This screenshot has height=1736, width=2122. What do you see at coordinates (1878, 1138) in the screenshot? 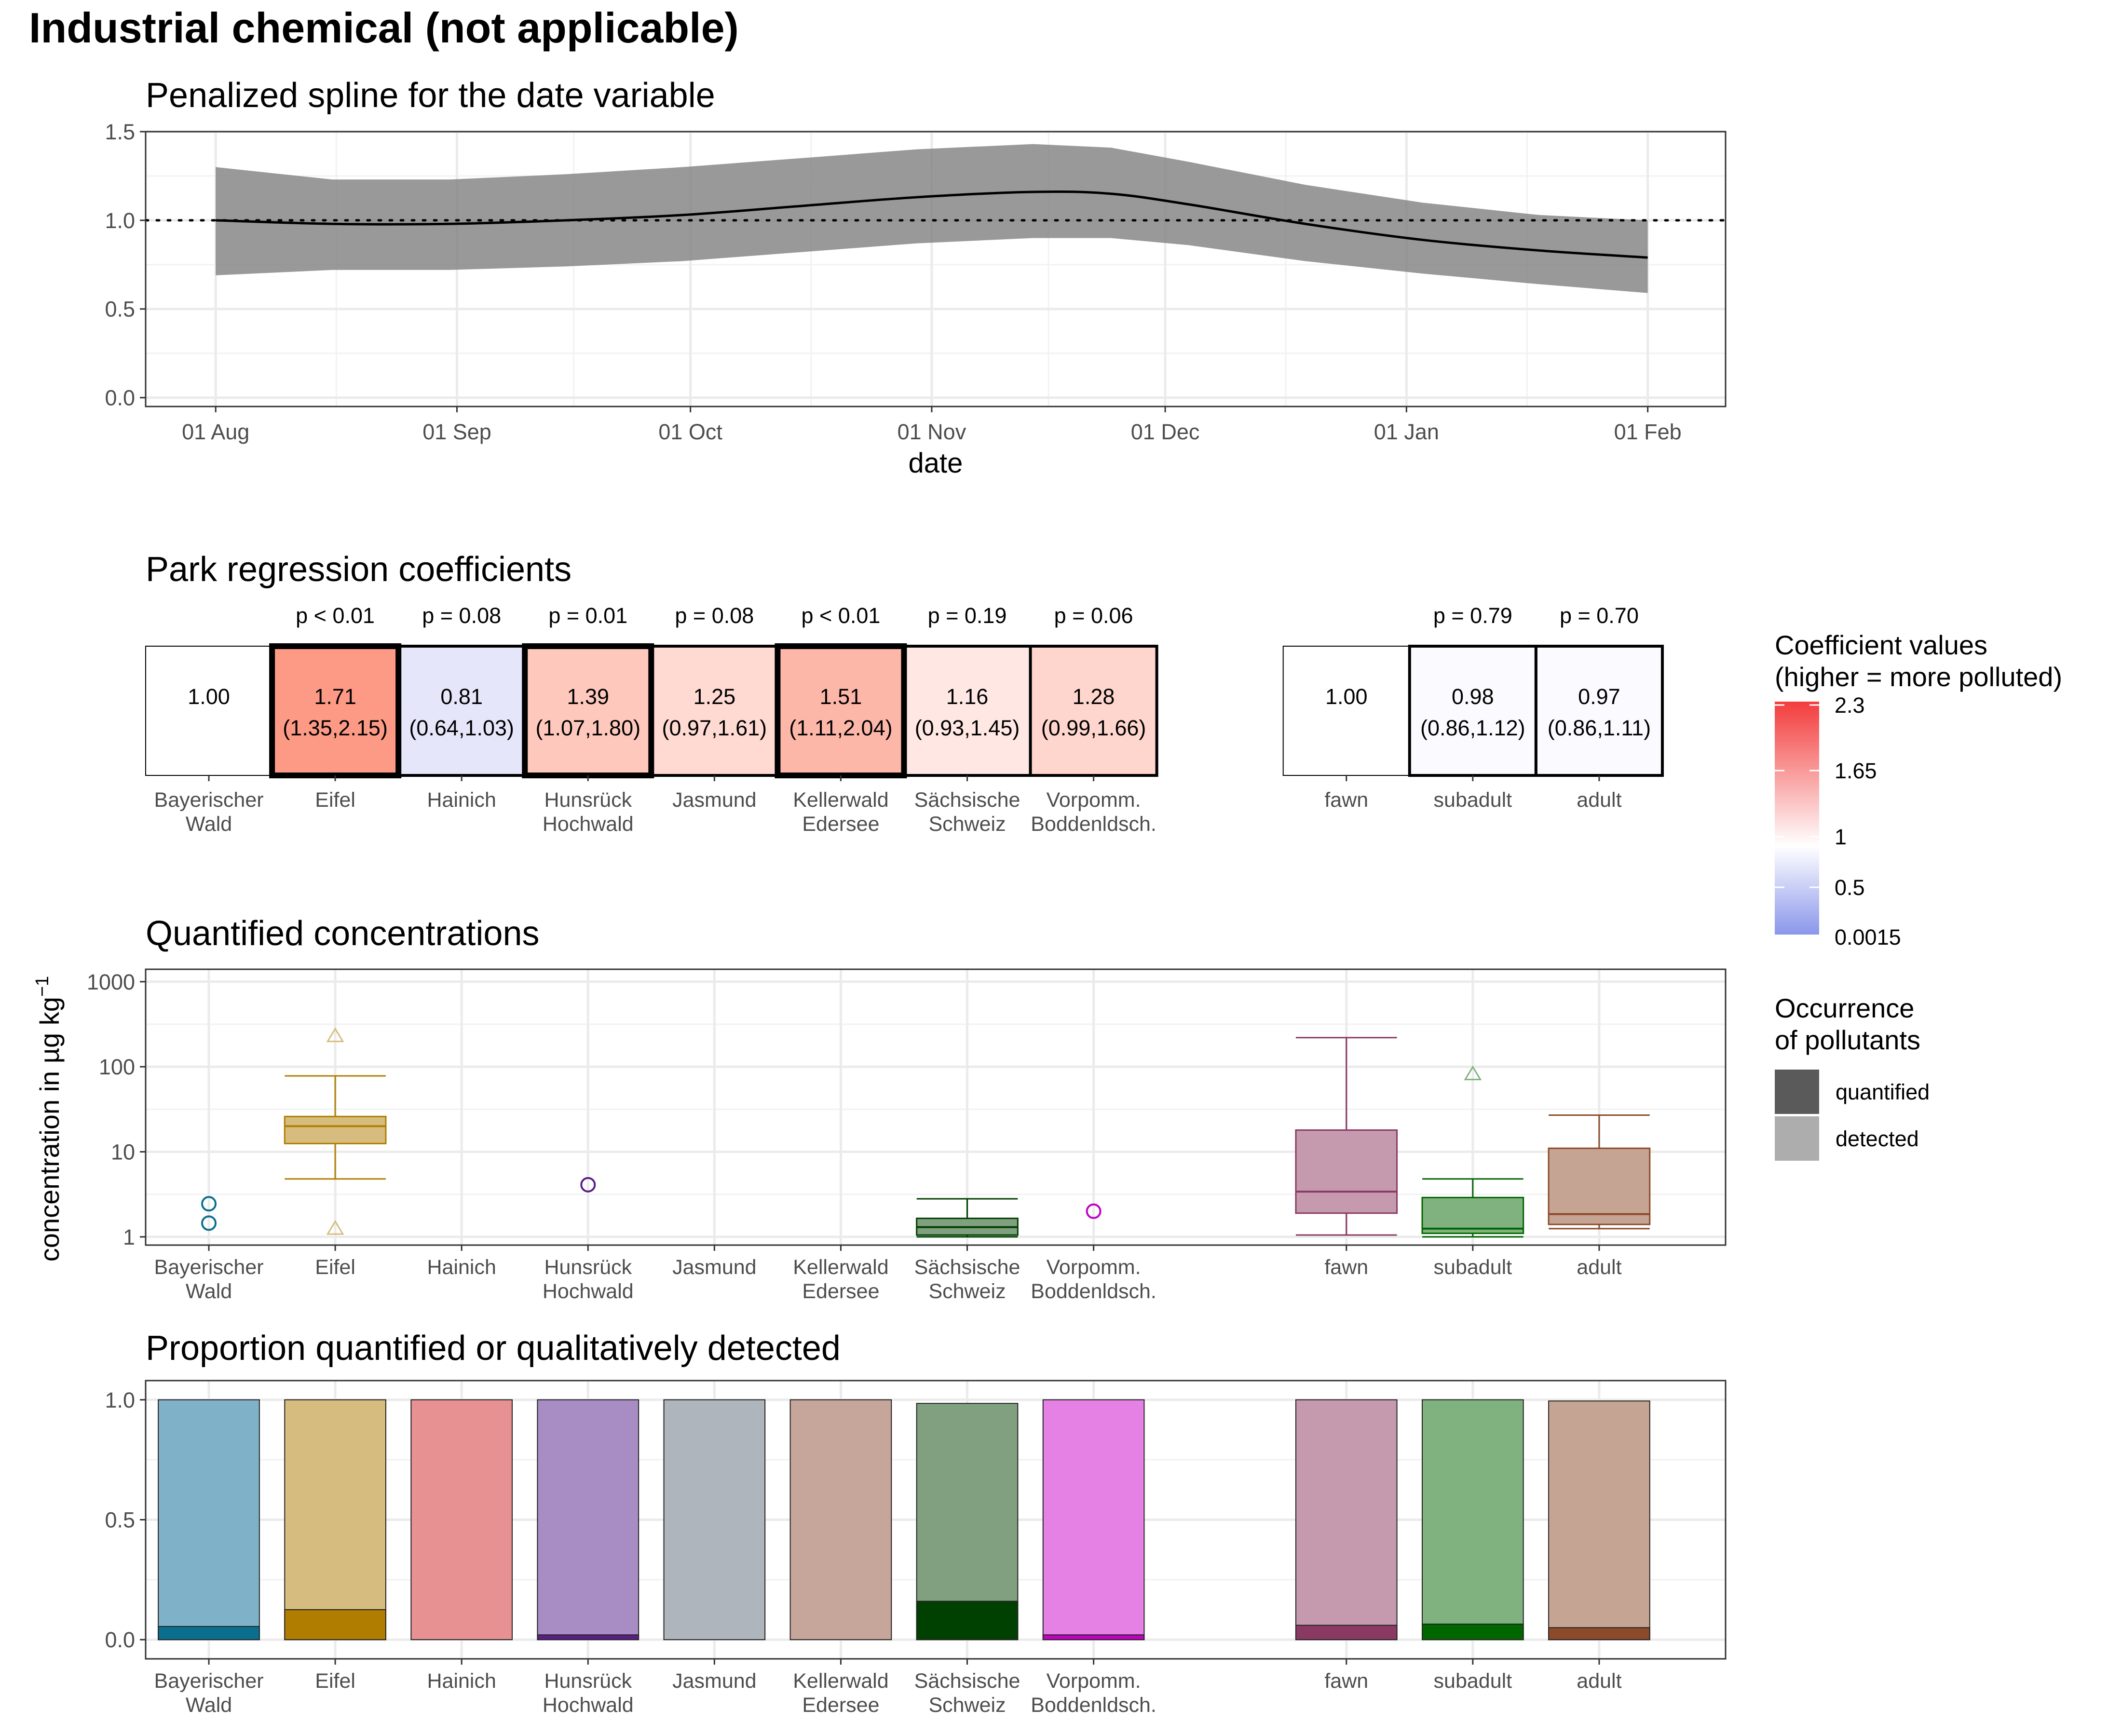
I see `legend-label-detected: detected` at bounding box center [1878, 1138].